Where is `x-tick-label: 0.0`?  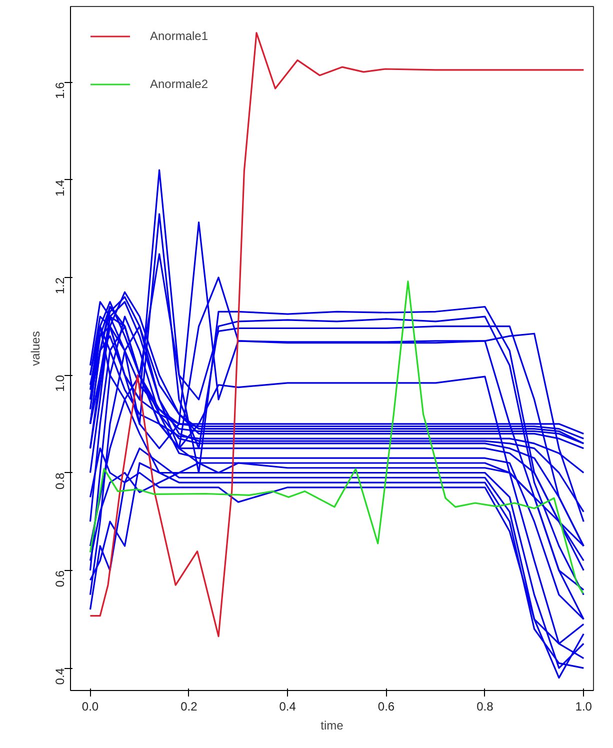
x-tick-label: 0.0 is located at coordinates (90, 707).